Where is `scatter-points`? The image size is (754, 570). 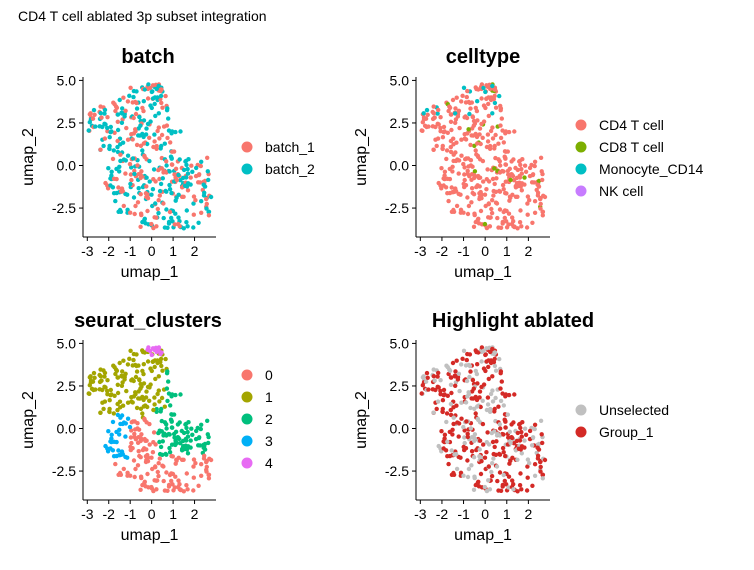
scatter-points is located at coordinates (150, 419).